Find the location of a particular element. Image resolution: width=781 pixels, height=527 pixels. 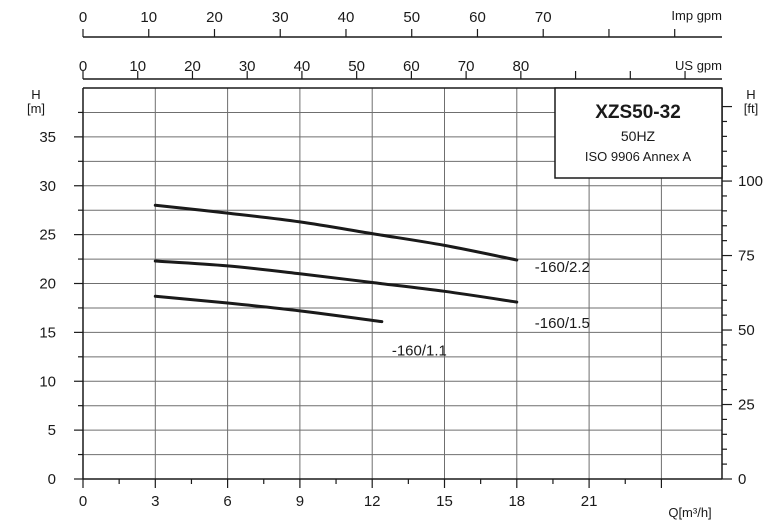

y-left-tick-label: 20 is located at coordinates (47, 284).